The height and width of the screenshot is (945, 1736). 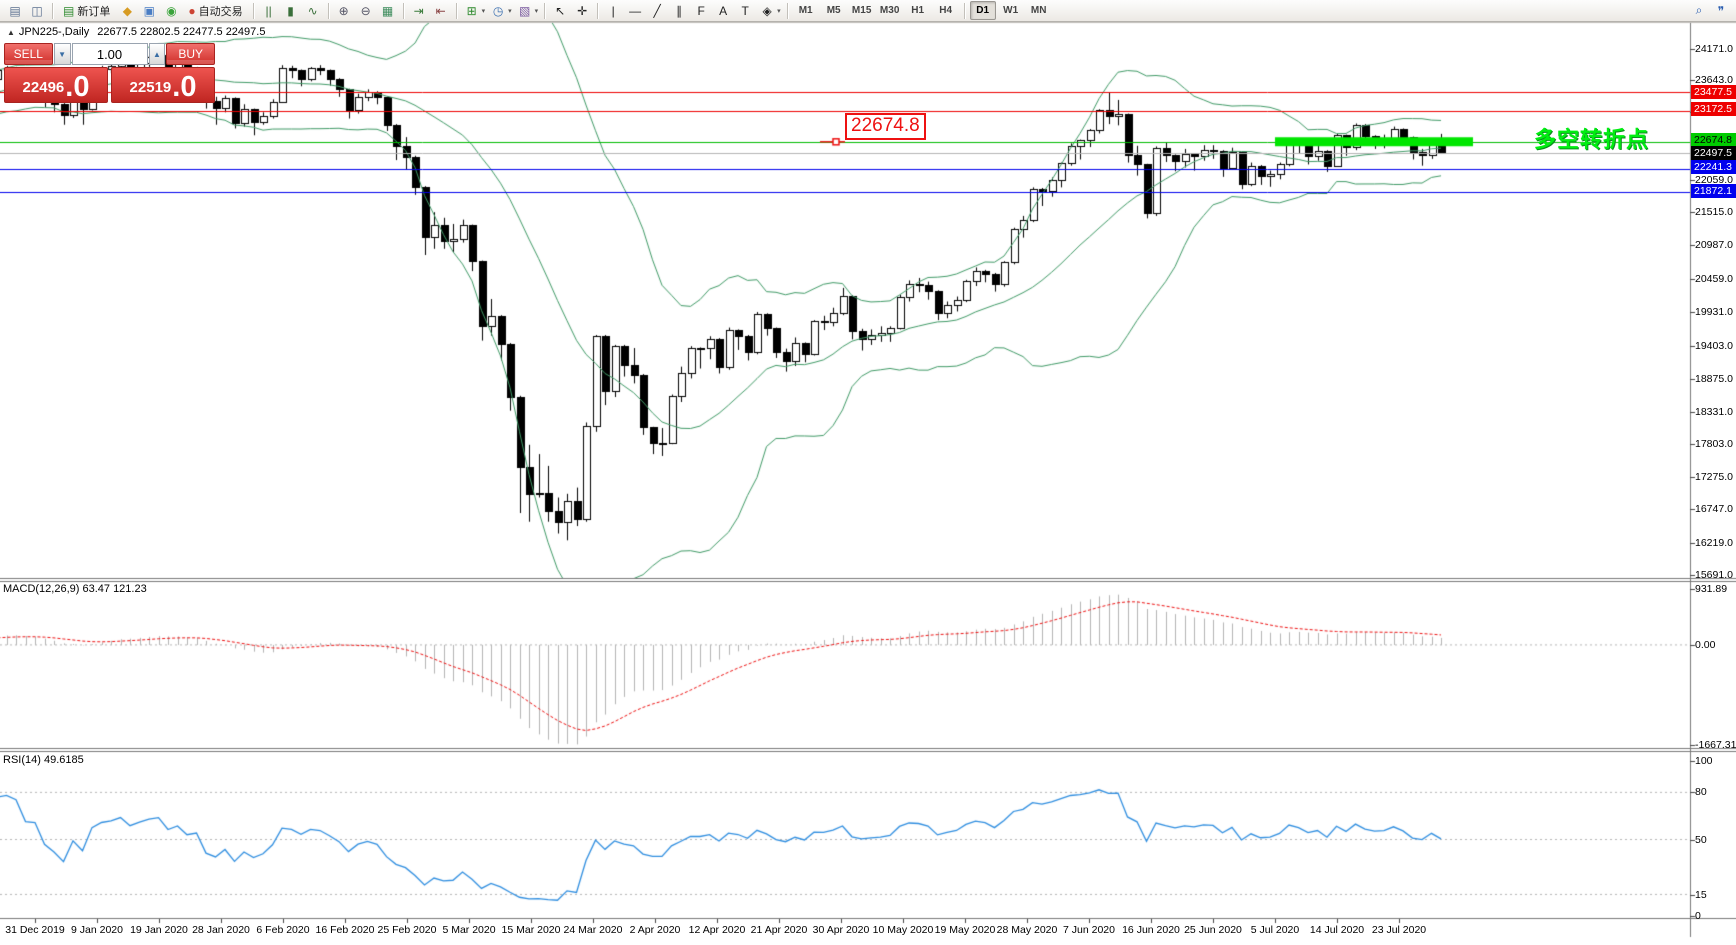 I want to click on time-axis-label: 24 Mar 2020, so click(x=593, y=930).